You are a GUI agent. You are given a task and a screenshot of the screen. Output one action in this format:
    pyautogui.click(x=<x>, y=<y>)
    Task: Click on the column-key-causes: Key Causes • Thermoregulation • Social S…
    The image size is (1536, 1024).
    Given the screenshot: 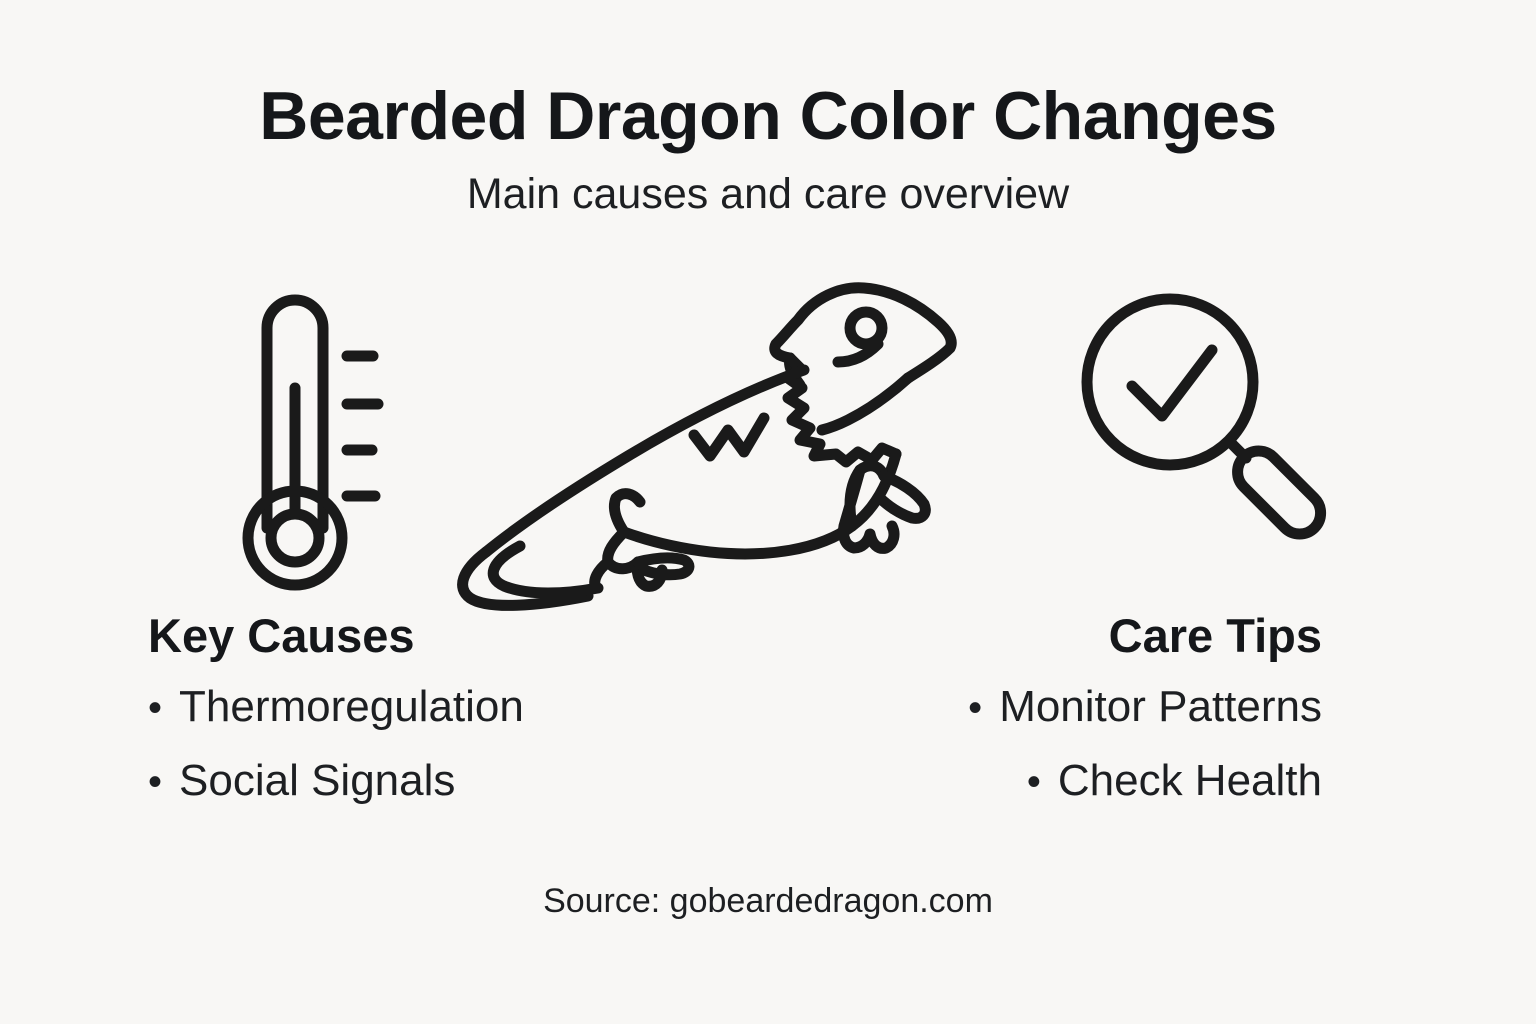 What is the action you would take?
    pyautogui.click(x=428, y=722)
    